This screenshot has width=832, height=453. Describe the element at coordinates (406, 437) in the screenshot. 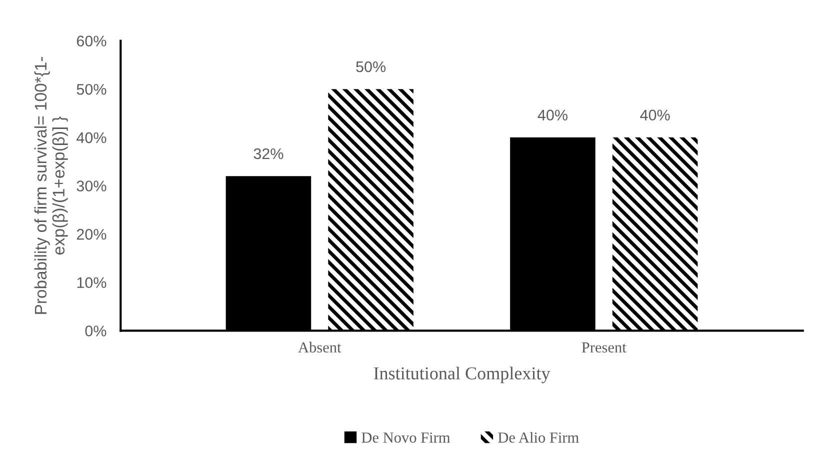

I see `legend-label: De Novo Firm` at that location.